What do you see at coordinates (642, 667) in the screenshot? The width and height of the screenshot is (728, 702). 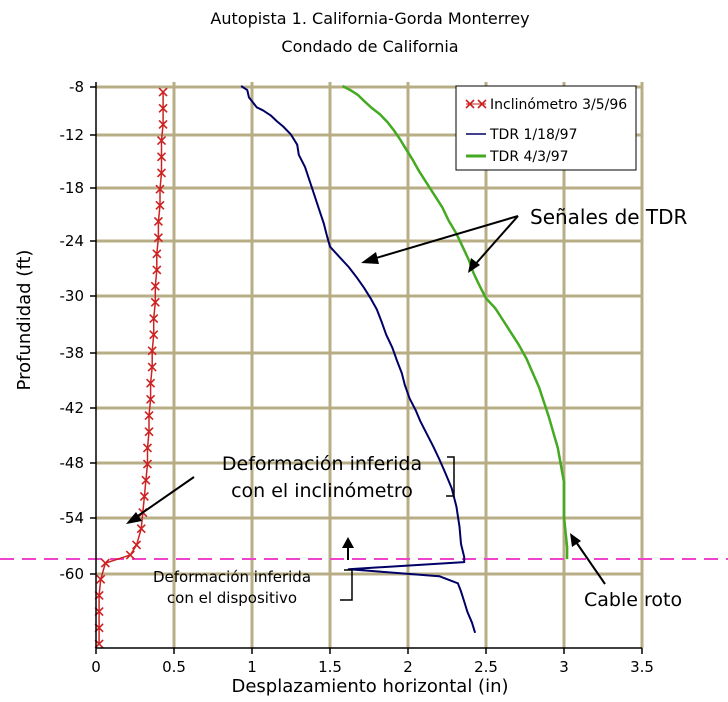 I see `x-tick-label: 3.5` at bounding box center [642, 667].